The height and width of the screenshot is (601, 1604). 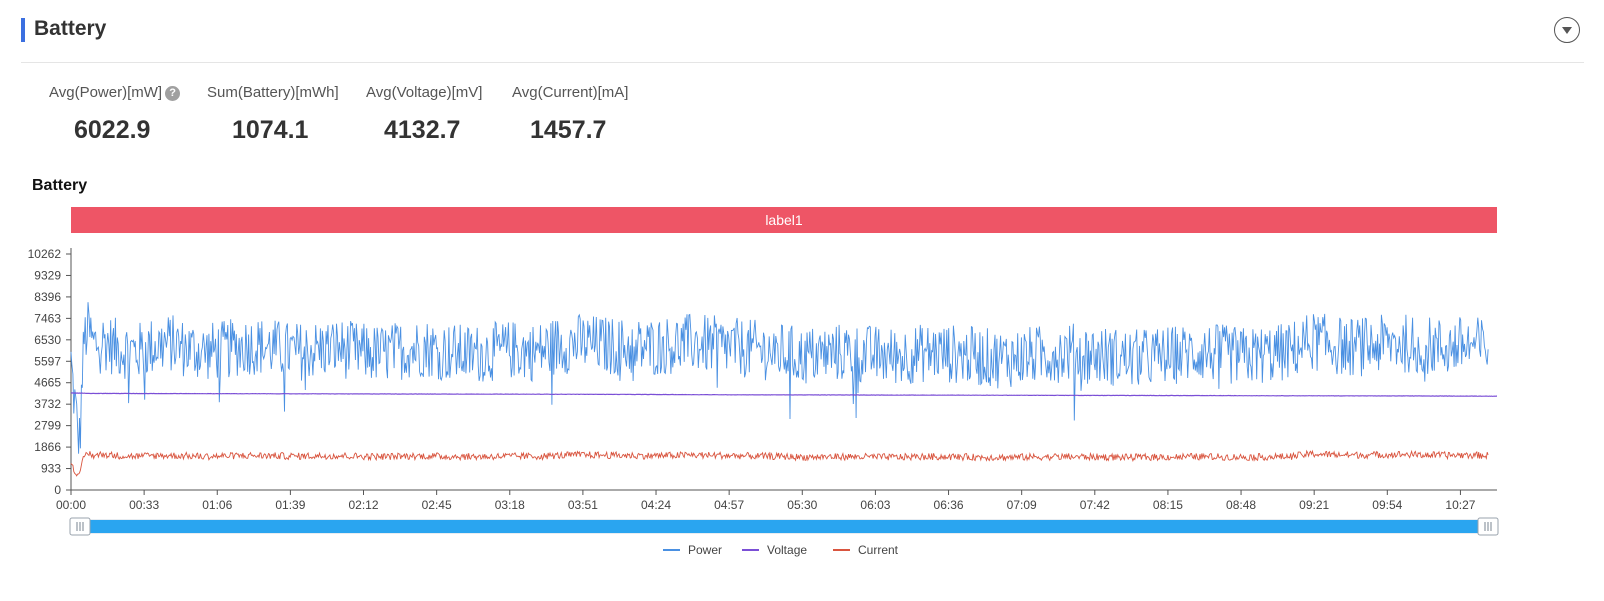 What do you see at coordinates (583, 505) in the screenshot?
I see `x-tick-label: 03:51` at bounding box center [583, 505].